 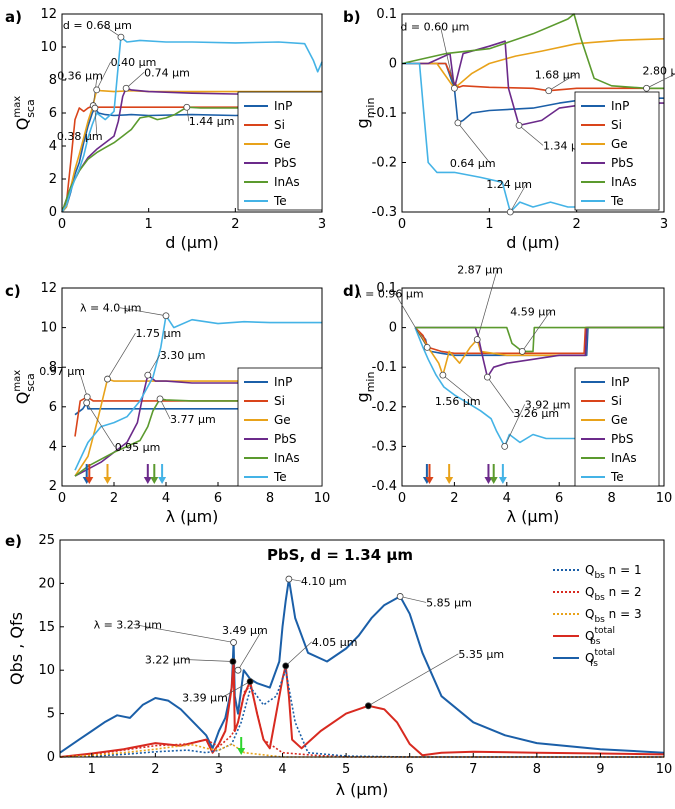 What do you see at coordinates (533, 311) in the screenshot?
I see `annotation-label: 4.59 μm` at bounding box center [533, 311].